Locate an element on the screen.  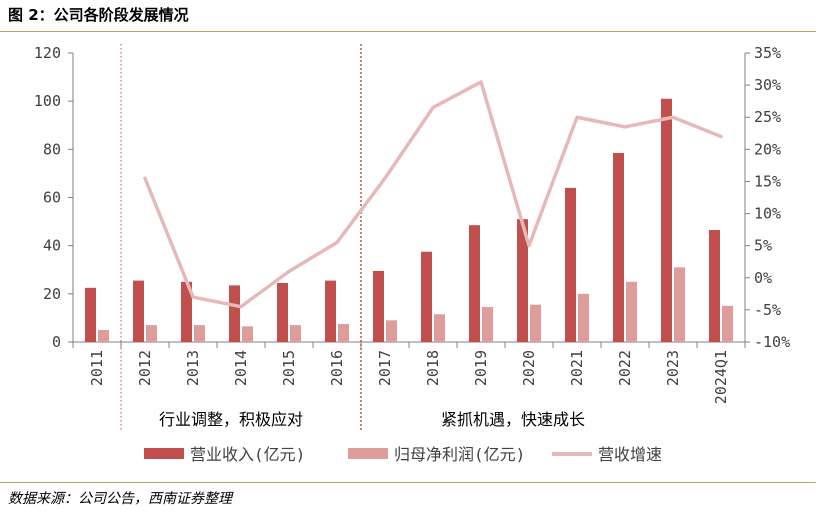
legend-net-profit-label: 归母净利润(亿元) is located at coordinates (459, 454).